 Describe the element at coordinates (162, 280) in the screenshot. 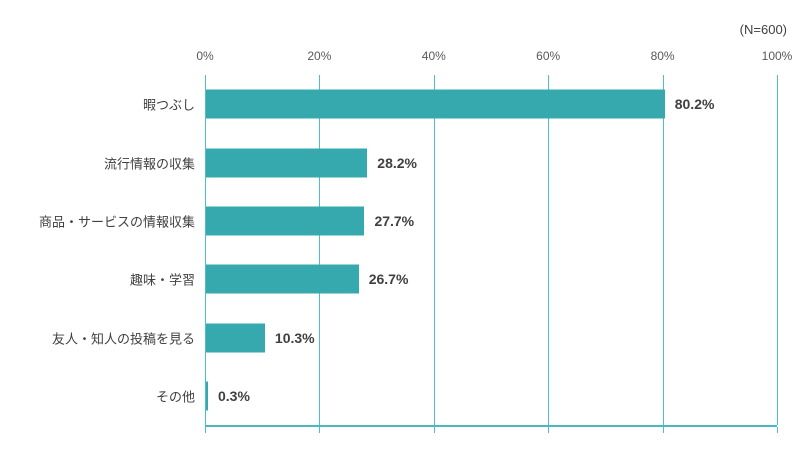

I see `category-label: 趣味・学習` at that location.